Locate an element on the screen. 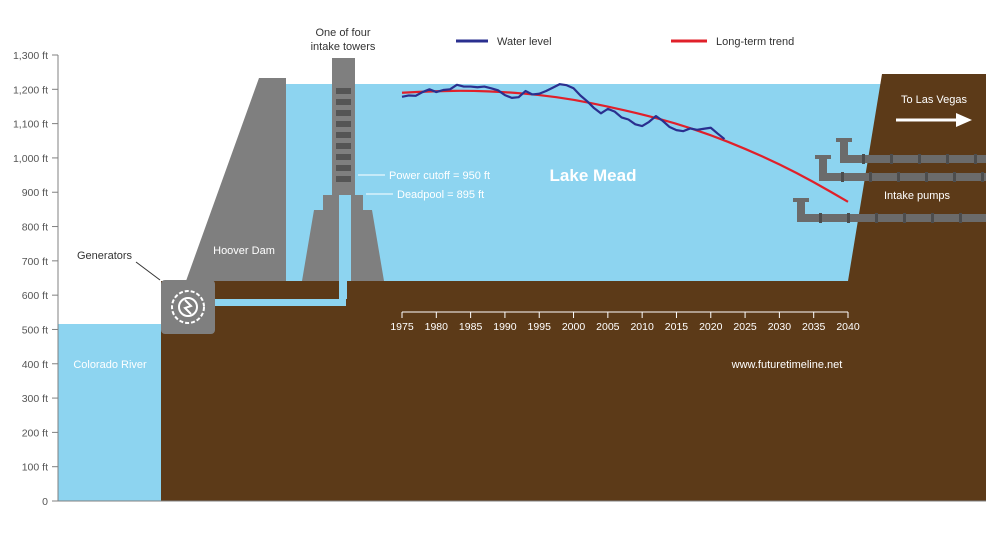  x-tick-label: 2010 is located at coordinates (642, 327).